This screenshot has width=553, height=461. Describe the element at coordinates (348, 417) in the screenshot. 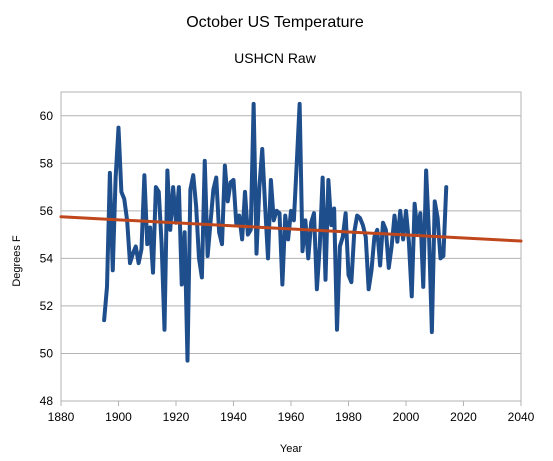

I see `x-tick-label: 1980` at that location.